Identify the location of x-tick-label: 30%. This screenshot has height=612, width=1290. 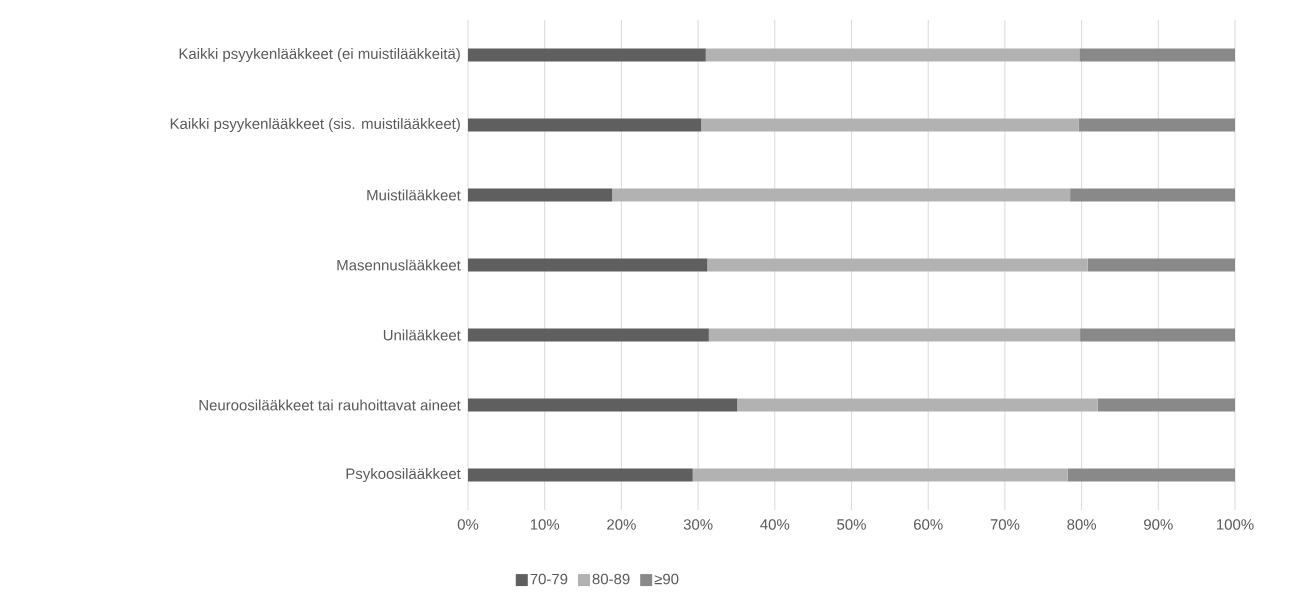
(698, 524).